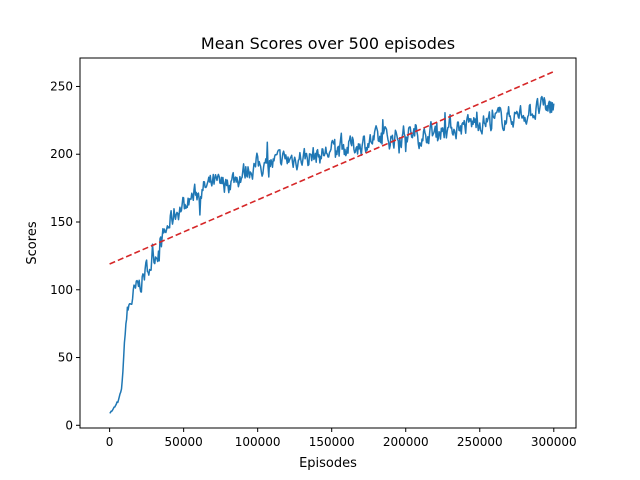 Image resolution: width=640 pixels, height=480 pixels. I want to click on x-tick-label: 150000, so click(332, 442).